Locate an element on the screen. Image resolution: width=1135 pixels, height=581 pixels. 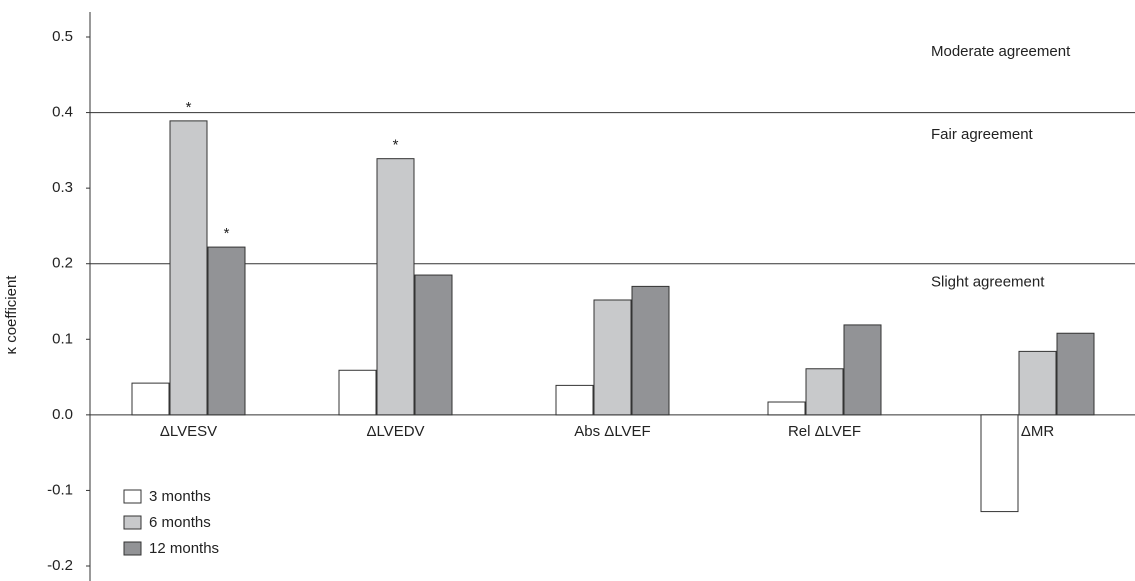
bar-mr-3-months is located at coordinates (999, 463).